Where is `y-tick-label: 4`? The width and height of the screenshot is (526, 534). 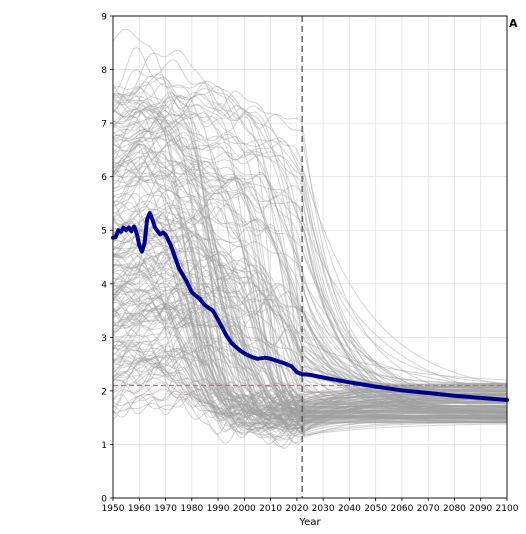
y-tick-label: 4 is located at coordinates (104, 285).